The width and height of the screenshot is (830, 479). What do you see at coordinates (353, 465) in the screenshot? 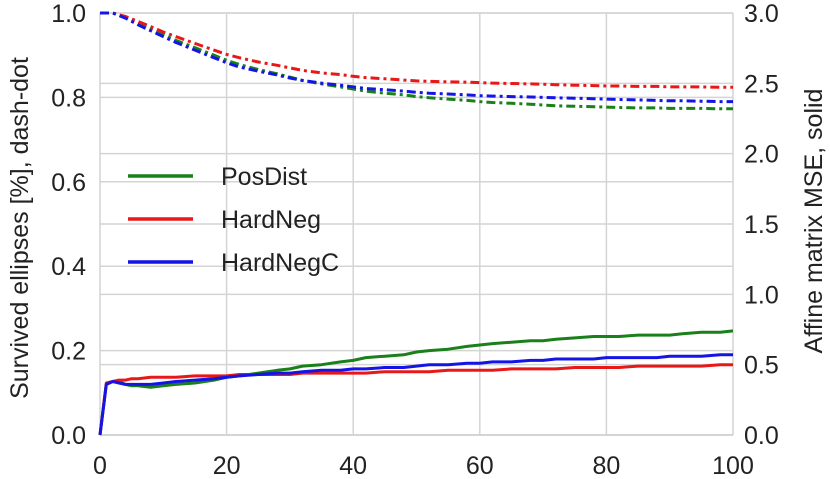
I see `x-tick-label: 40` at bounding box center [353, 465].